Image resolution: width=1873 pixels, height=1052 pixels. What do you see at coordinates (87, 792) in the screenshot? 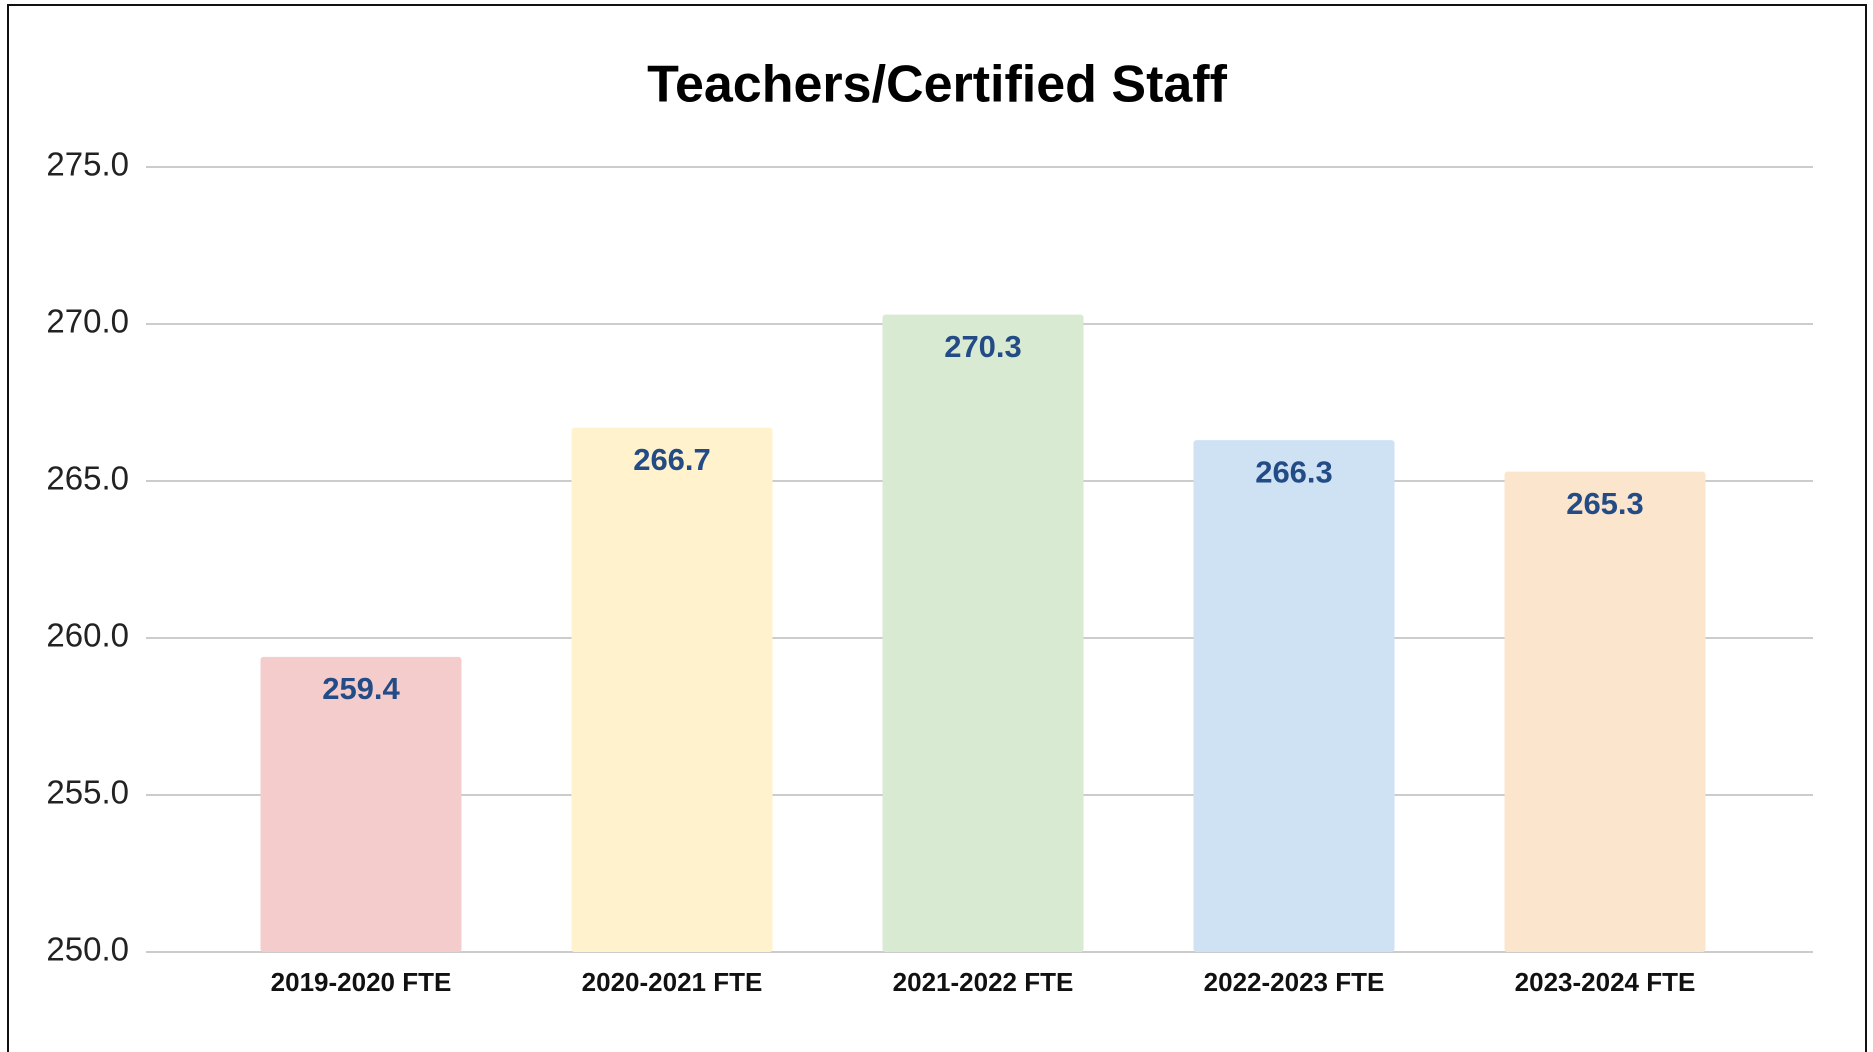
I see `y-tick-label: 255.0` at bounding box center [87, 792].